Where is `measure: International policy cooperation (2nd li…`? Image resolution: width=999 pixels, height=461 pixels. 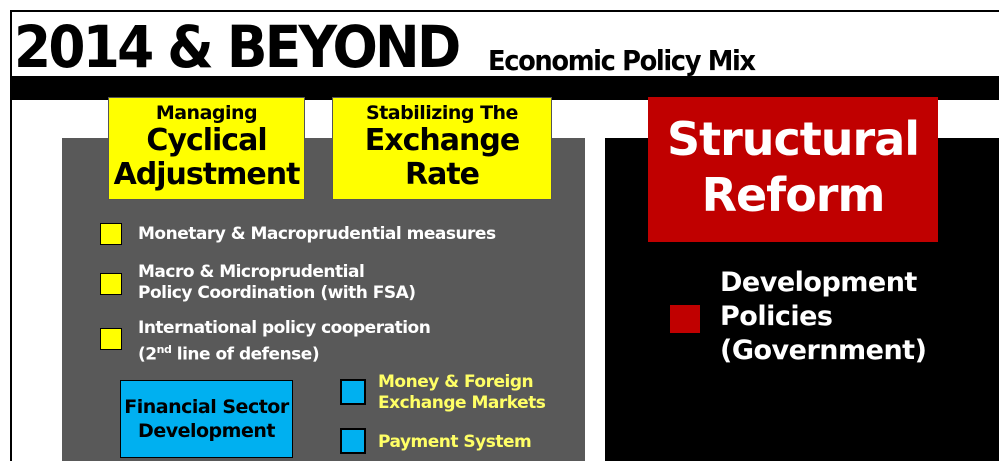 measure: International policy cooperation (2nd li… is located at coordinates (284, 342).